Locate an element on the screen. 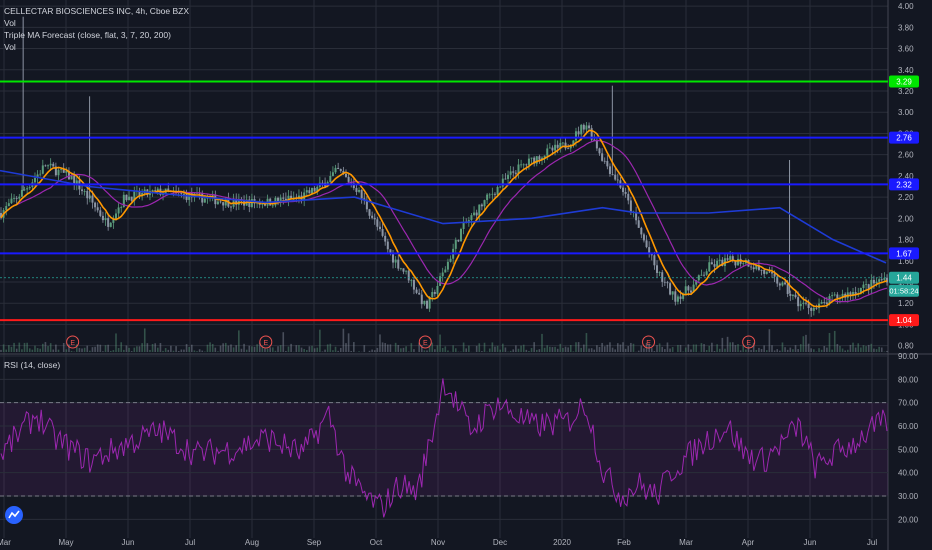 The height and width of the screenshot is (550, 932). level-label: 1.67 is located at coordinates (904, 253).